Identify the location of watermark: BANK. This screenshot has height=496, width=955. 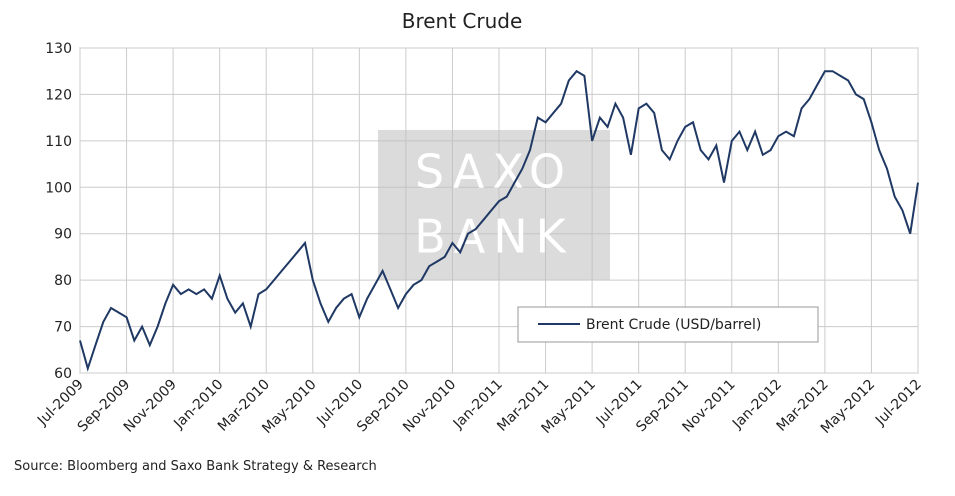
(494, 237).